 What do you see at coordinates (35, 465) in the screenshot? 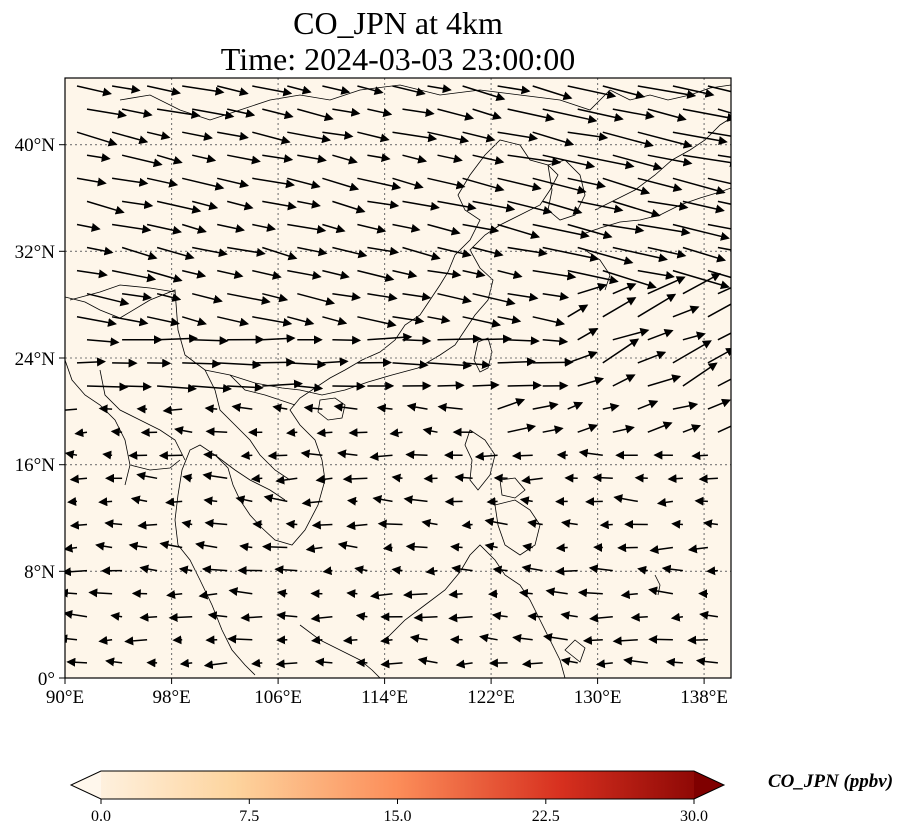
I see `y-tick-label: 16°N` at bounding box center [35, 465].